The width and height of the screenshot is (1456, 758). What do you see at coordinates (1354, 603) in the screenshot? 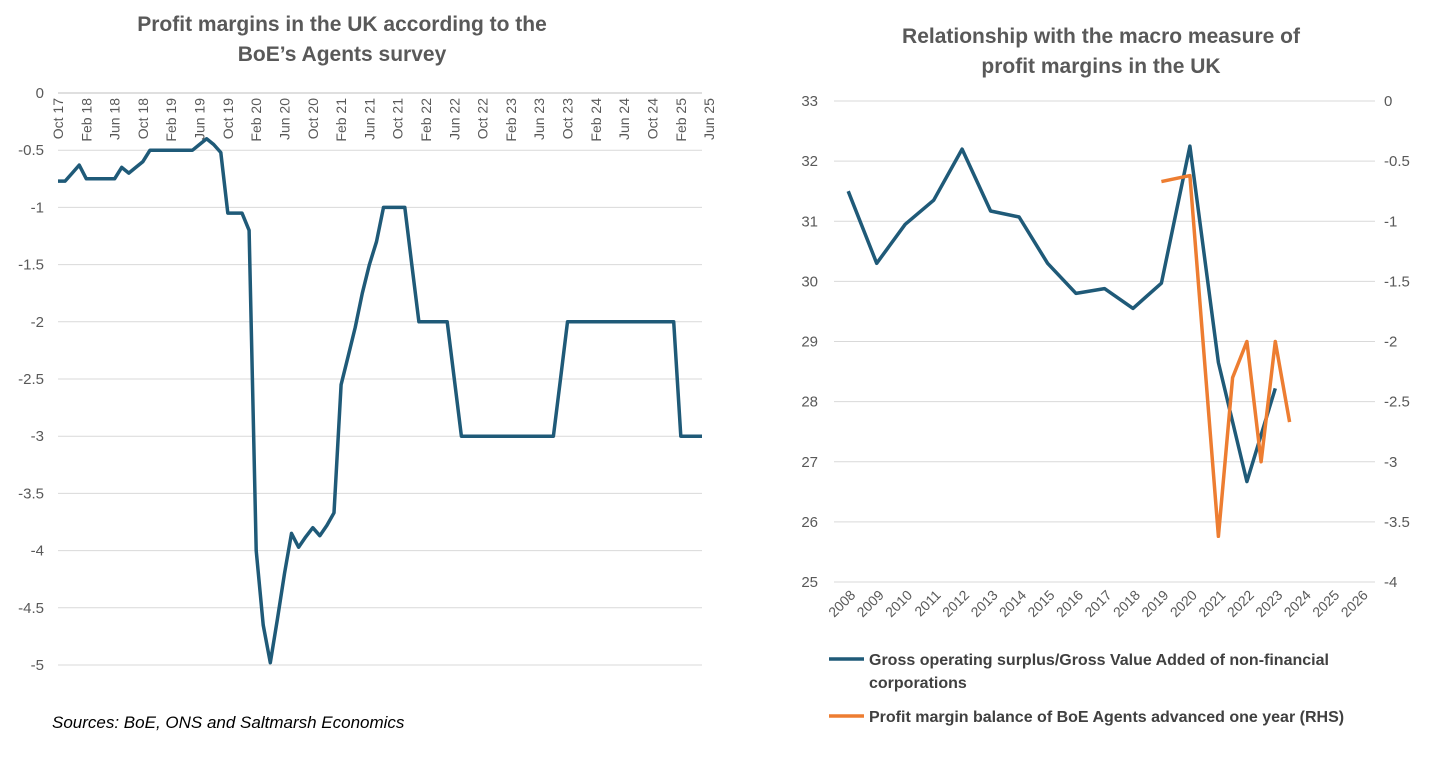
I see `right-chart-x-tick-label: 2026` at bounding box center [1354, 603].